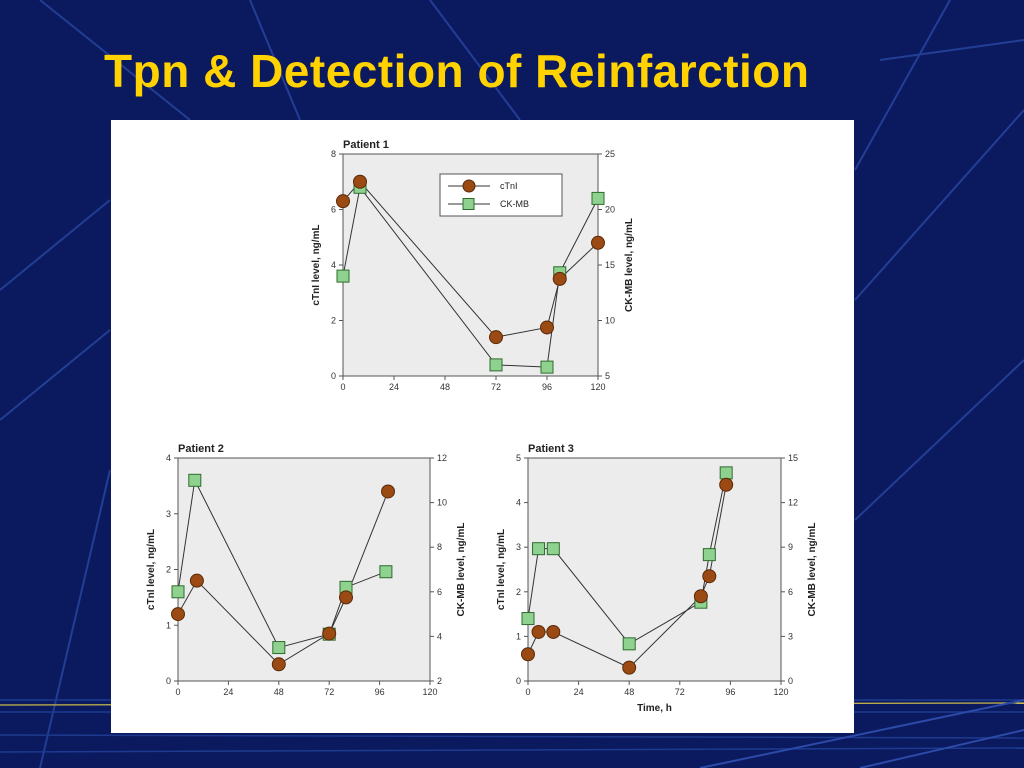  Describe the element at coordinates (790, 681) in the screenshot. I see `y2-tick-label: 0` at that location.